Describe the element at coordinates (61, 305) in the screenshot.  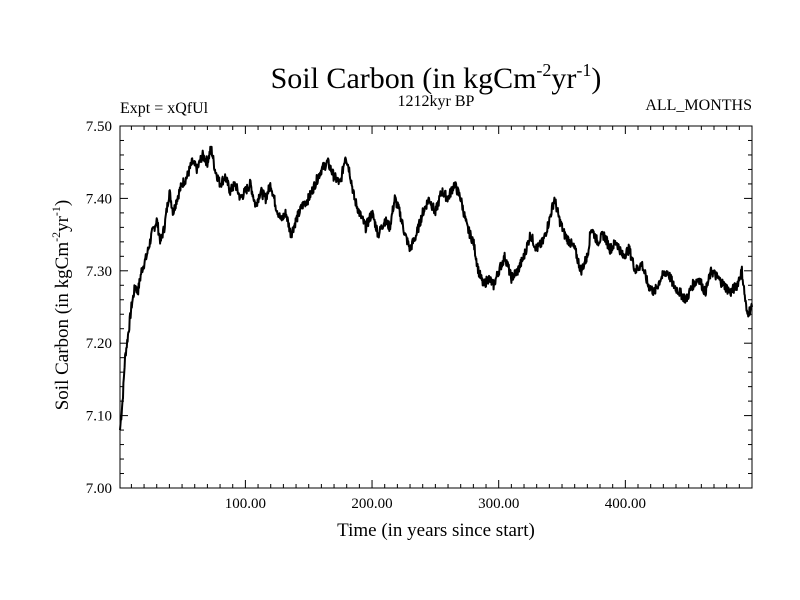
I see `y-axis-label: Soil Carbon (in kgCm-2yr-1)` at that location.